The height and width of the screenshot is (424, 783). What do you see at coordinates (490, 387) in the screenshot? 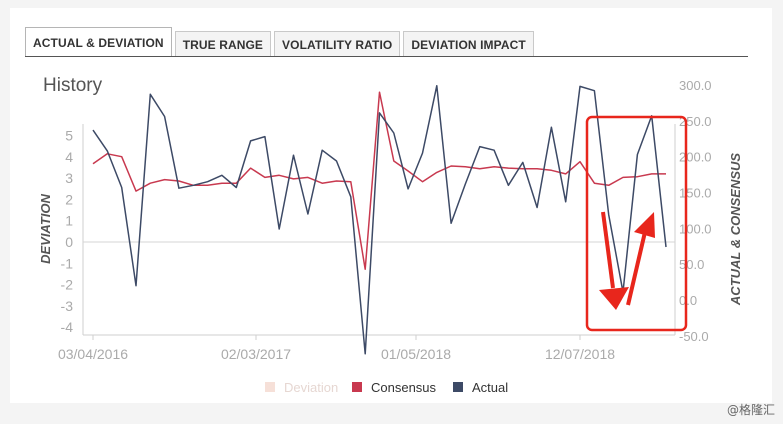
I see `legend-label: Actual` at bounding box center [490, 387].